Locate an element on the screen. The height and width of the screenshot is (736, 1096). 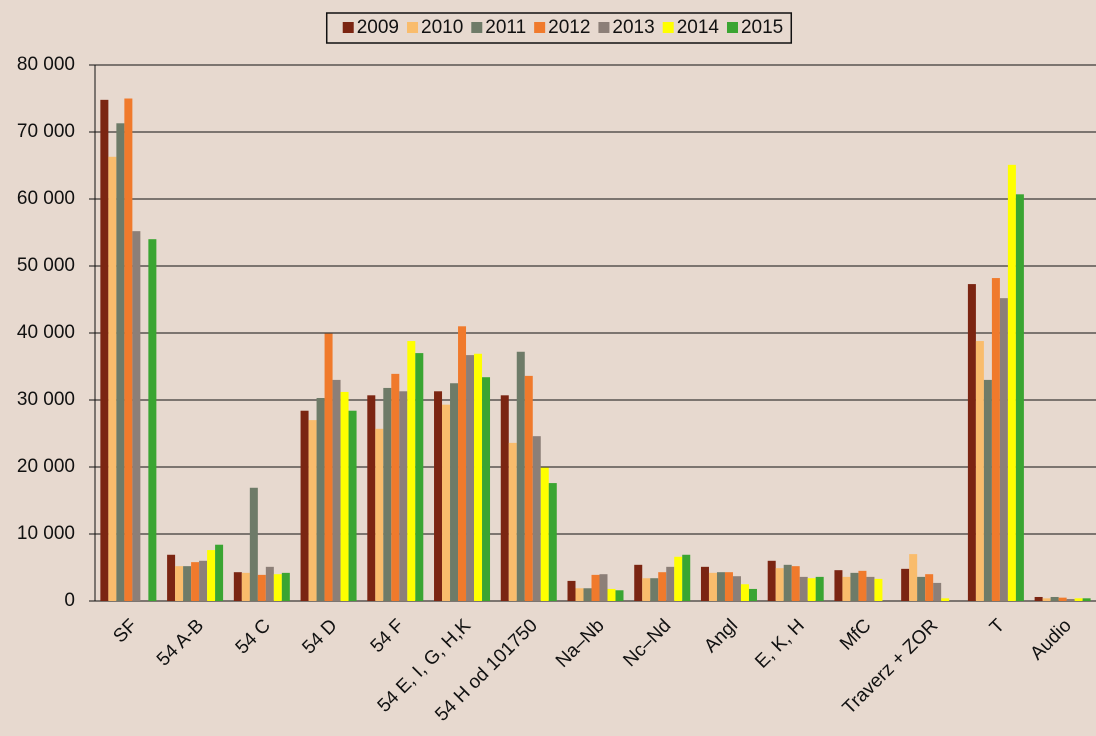
legend-label: 2013 is located at coordinates (633, 27).